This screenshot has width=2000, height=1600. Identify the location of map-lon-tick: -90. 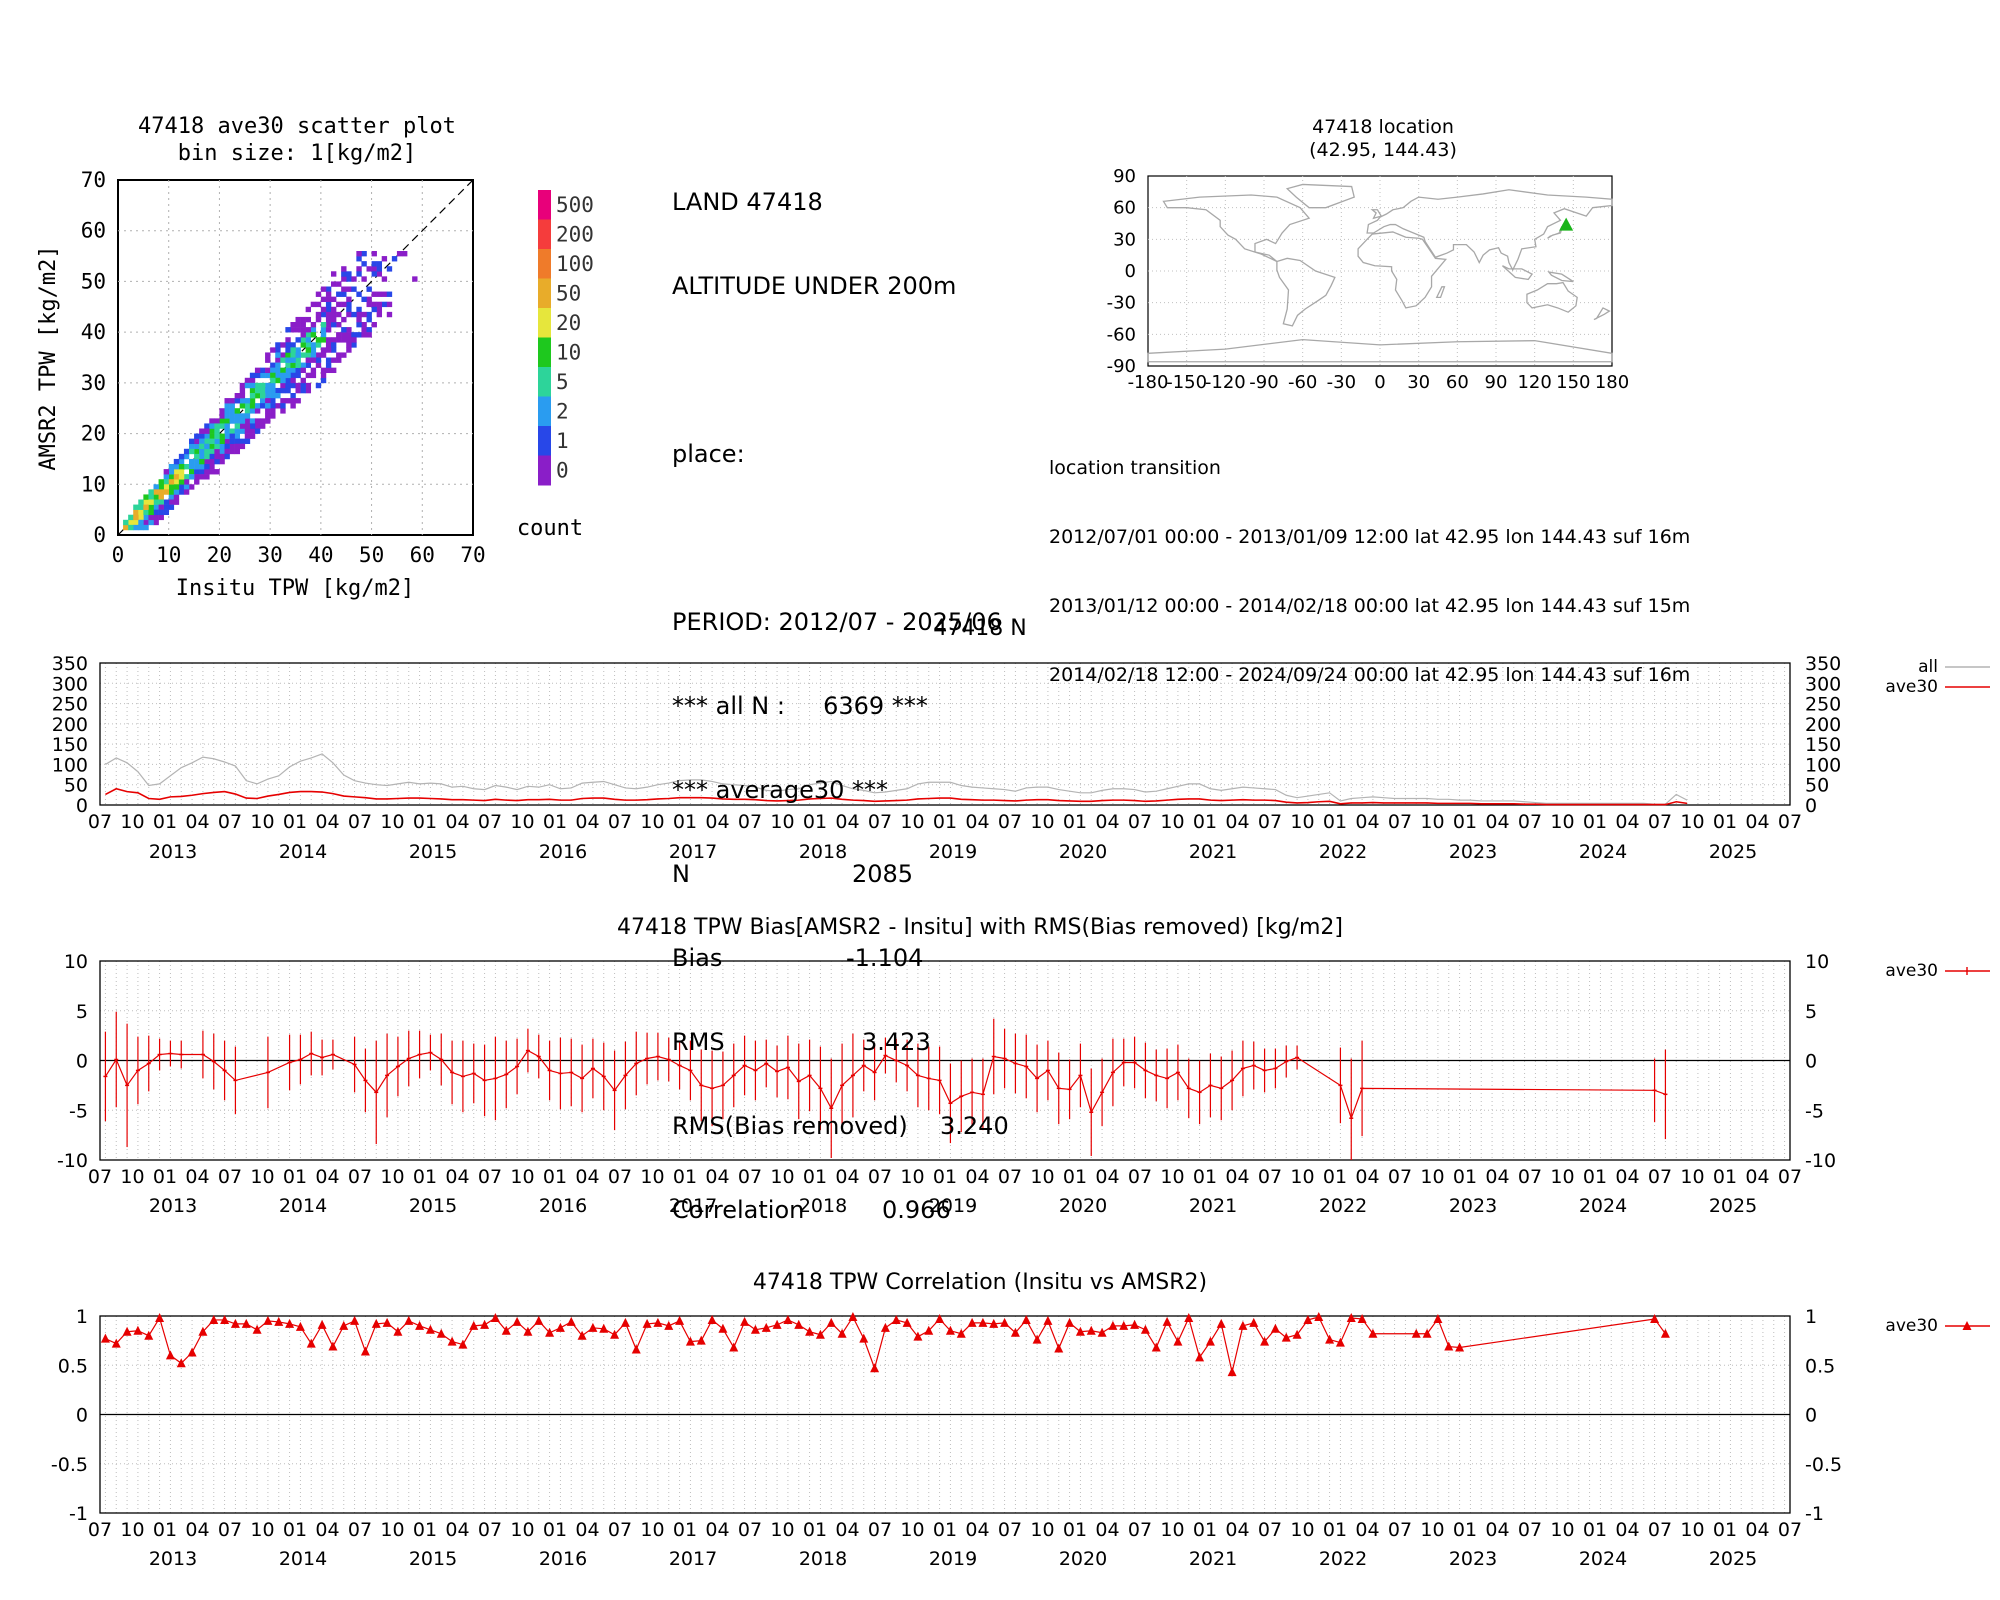
(1263, 382).